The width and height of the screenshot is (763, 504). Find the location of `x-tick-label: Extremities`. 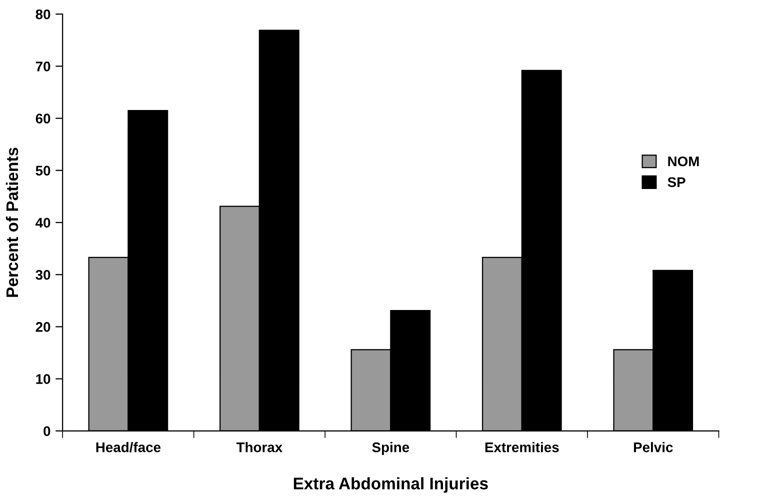

x-tick-label: Extremities is located at coordinates (522, 447).